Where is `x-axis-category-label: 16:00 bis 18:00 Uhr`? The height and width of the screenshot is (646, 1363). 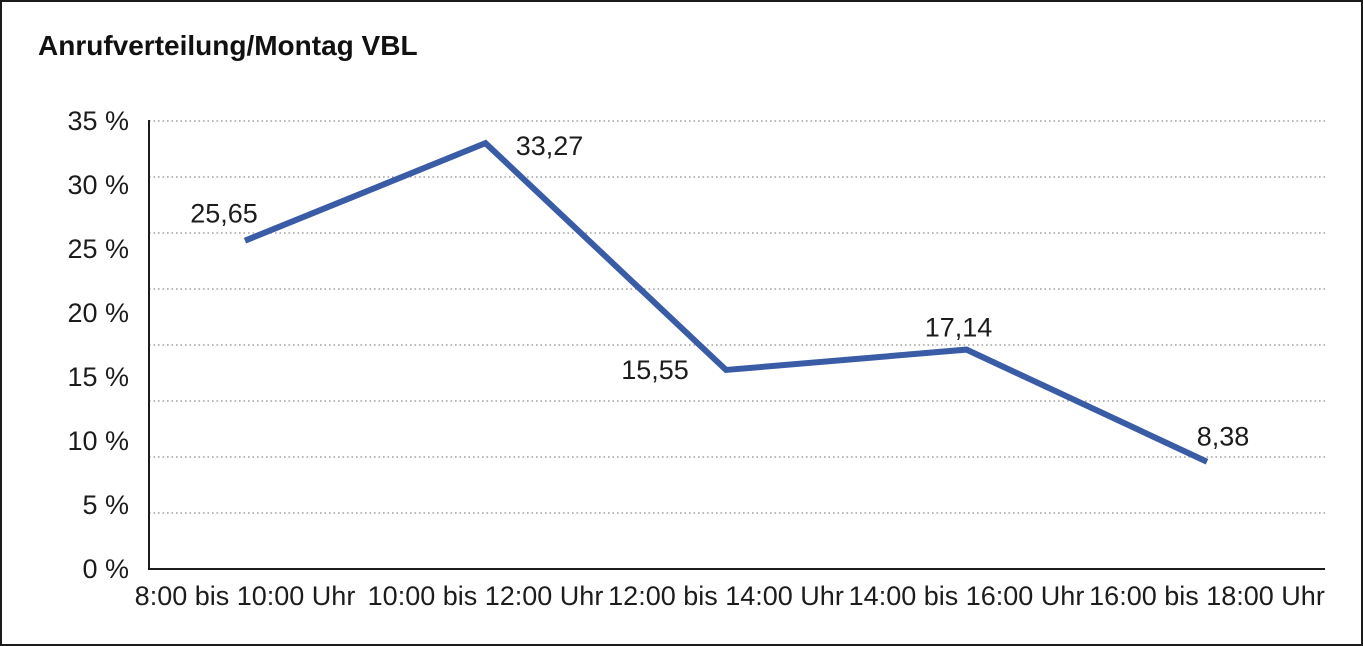 x-axis-category-label: 16:00 bis 18:00 Uhr is located at coordinates (1207, 596).